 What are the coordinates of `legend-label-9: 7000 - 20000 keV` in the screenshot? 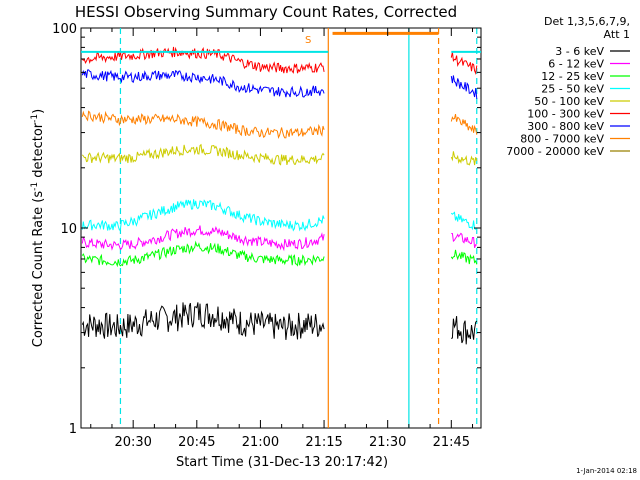 It's located at (555, 151).